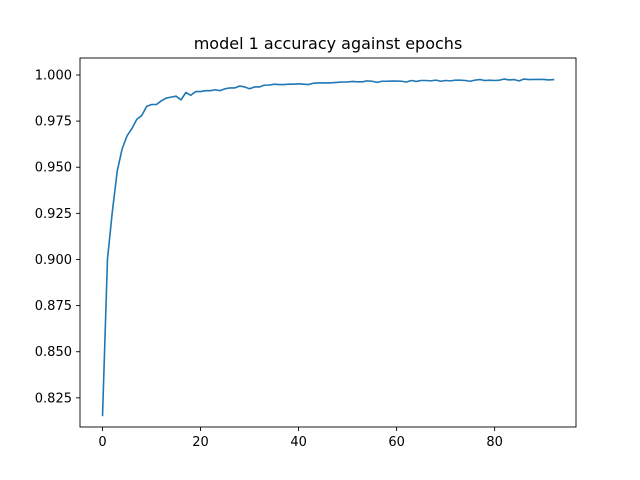  What do you see at coordinates (53, 122) in the screenshot?
I see `y-tick-label-6: 0.975` at bounding box center [53, 122].